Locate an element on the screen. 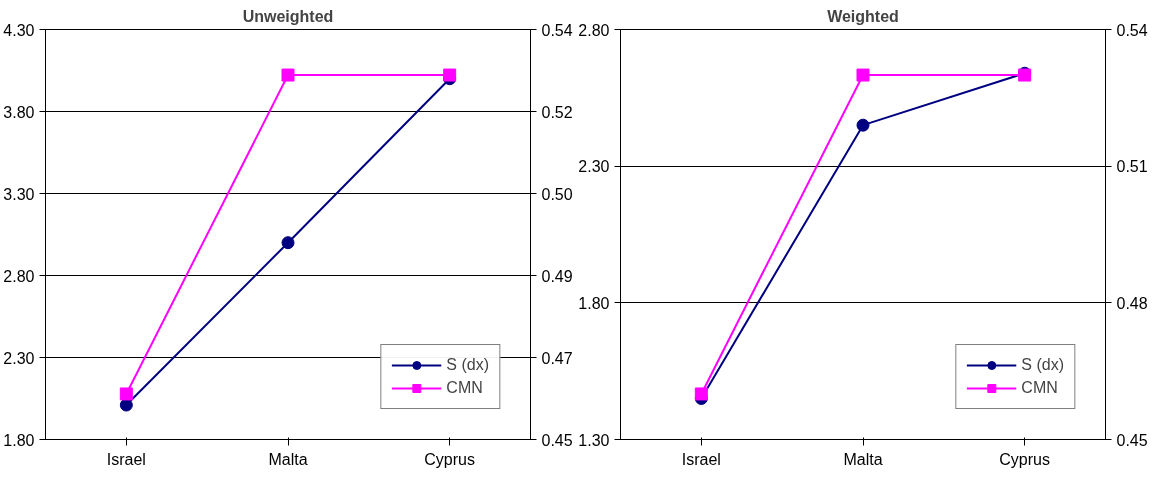 This screenshot has height=478, width=1159. y2-tick-label: 0.48 is located at coordinates (1132, 303).